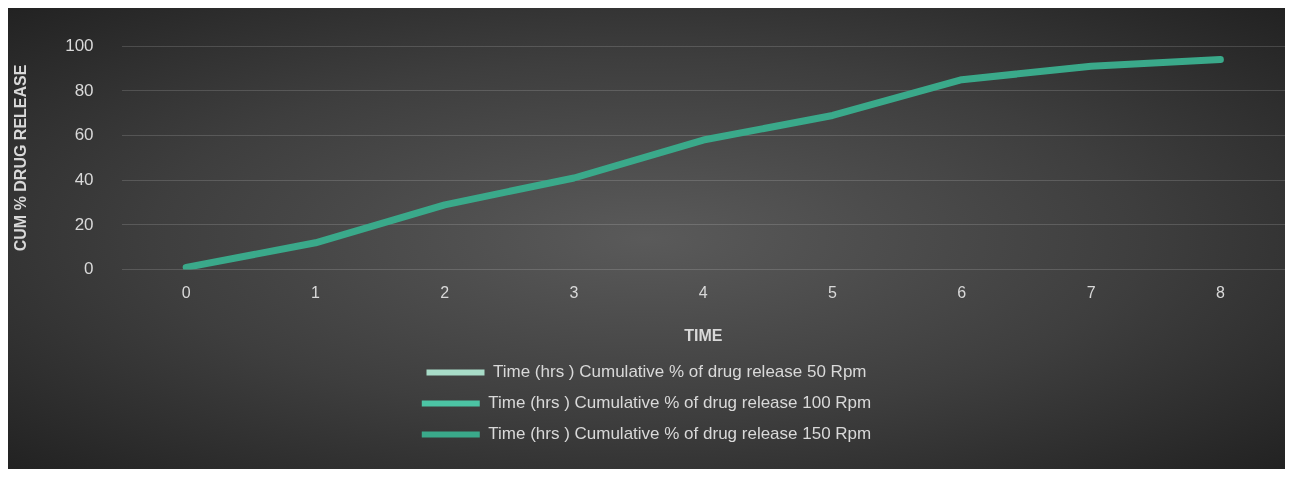  What do you see at coordinates (680, 403) in the screenshot?
I see `legend-label: Time (hrs ) Cumulative % of drug release 100 Rpm` at bounding box center [680, 403].